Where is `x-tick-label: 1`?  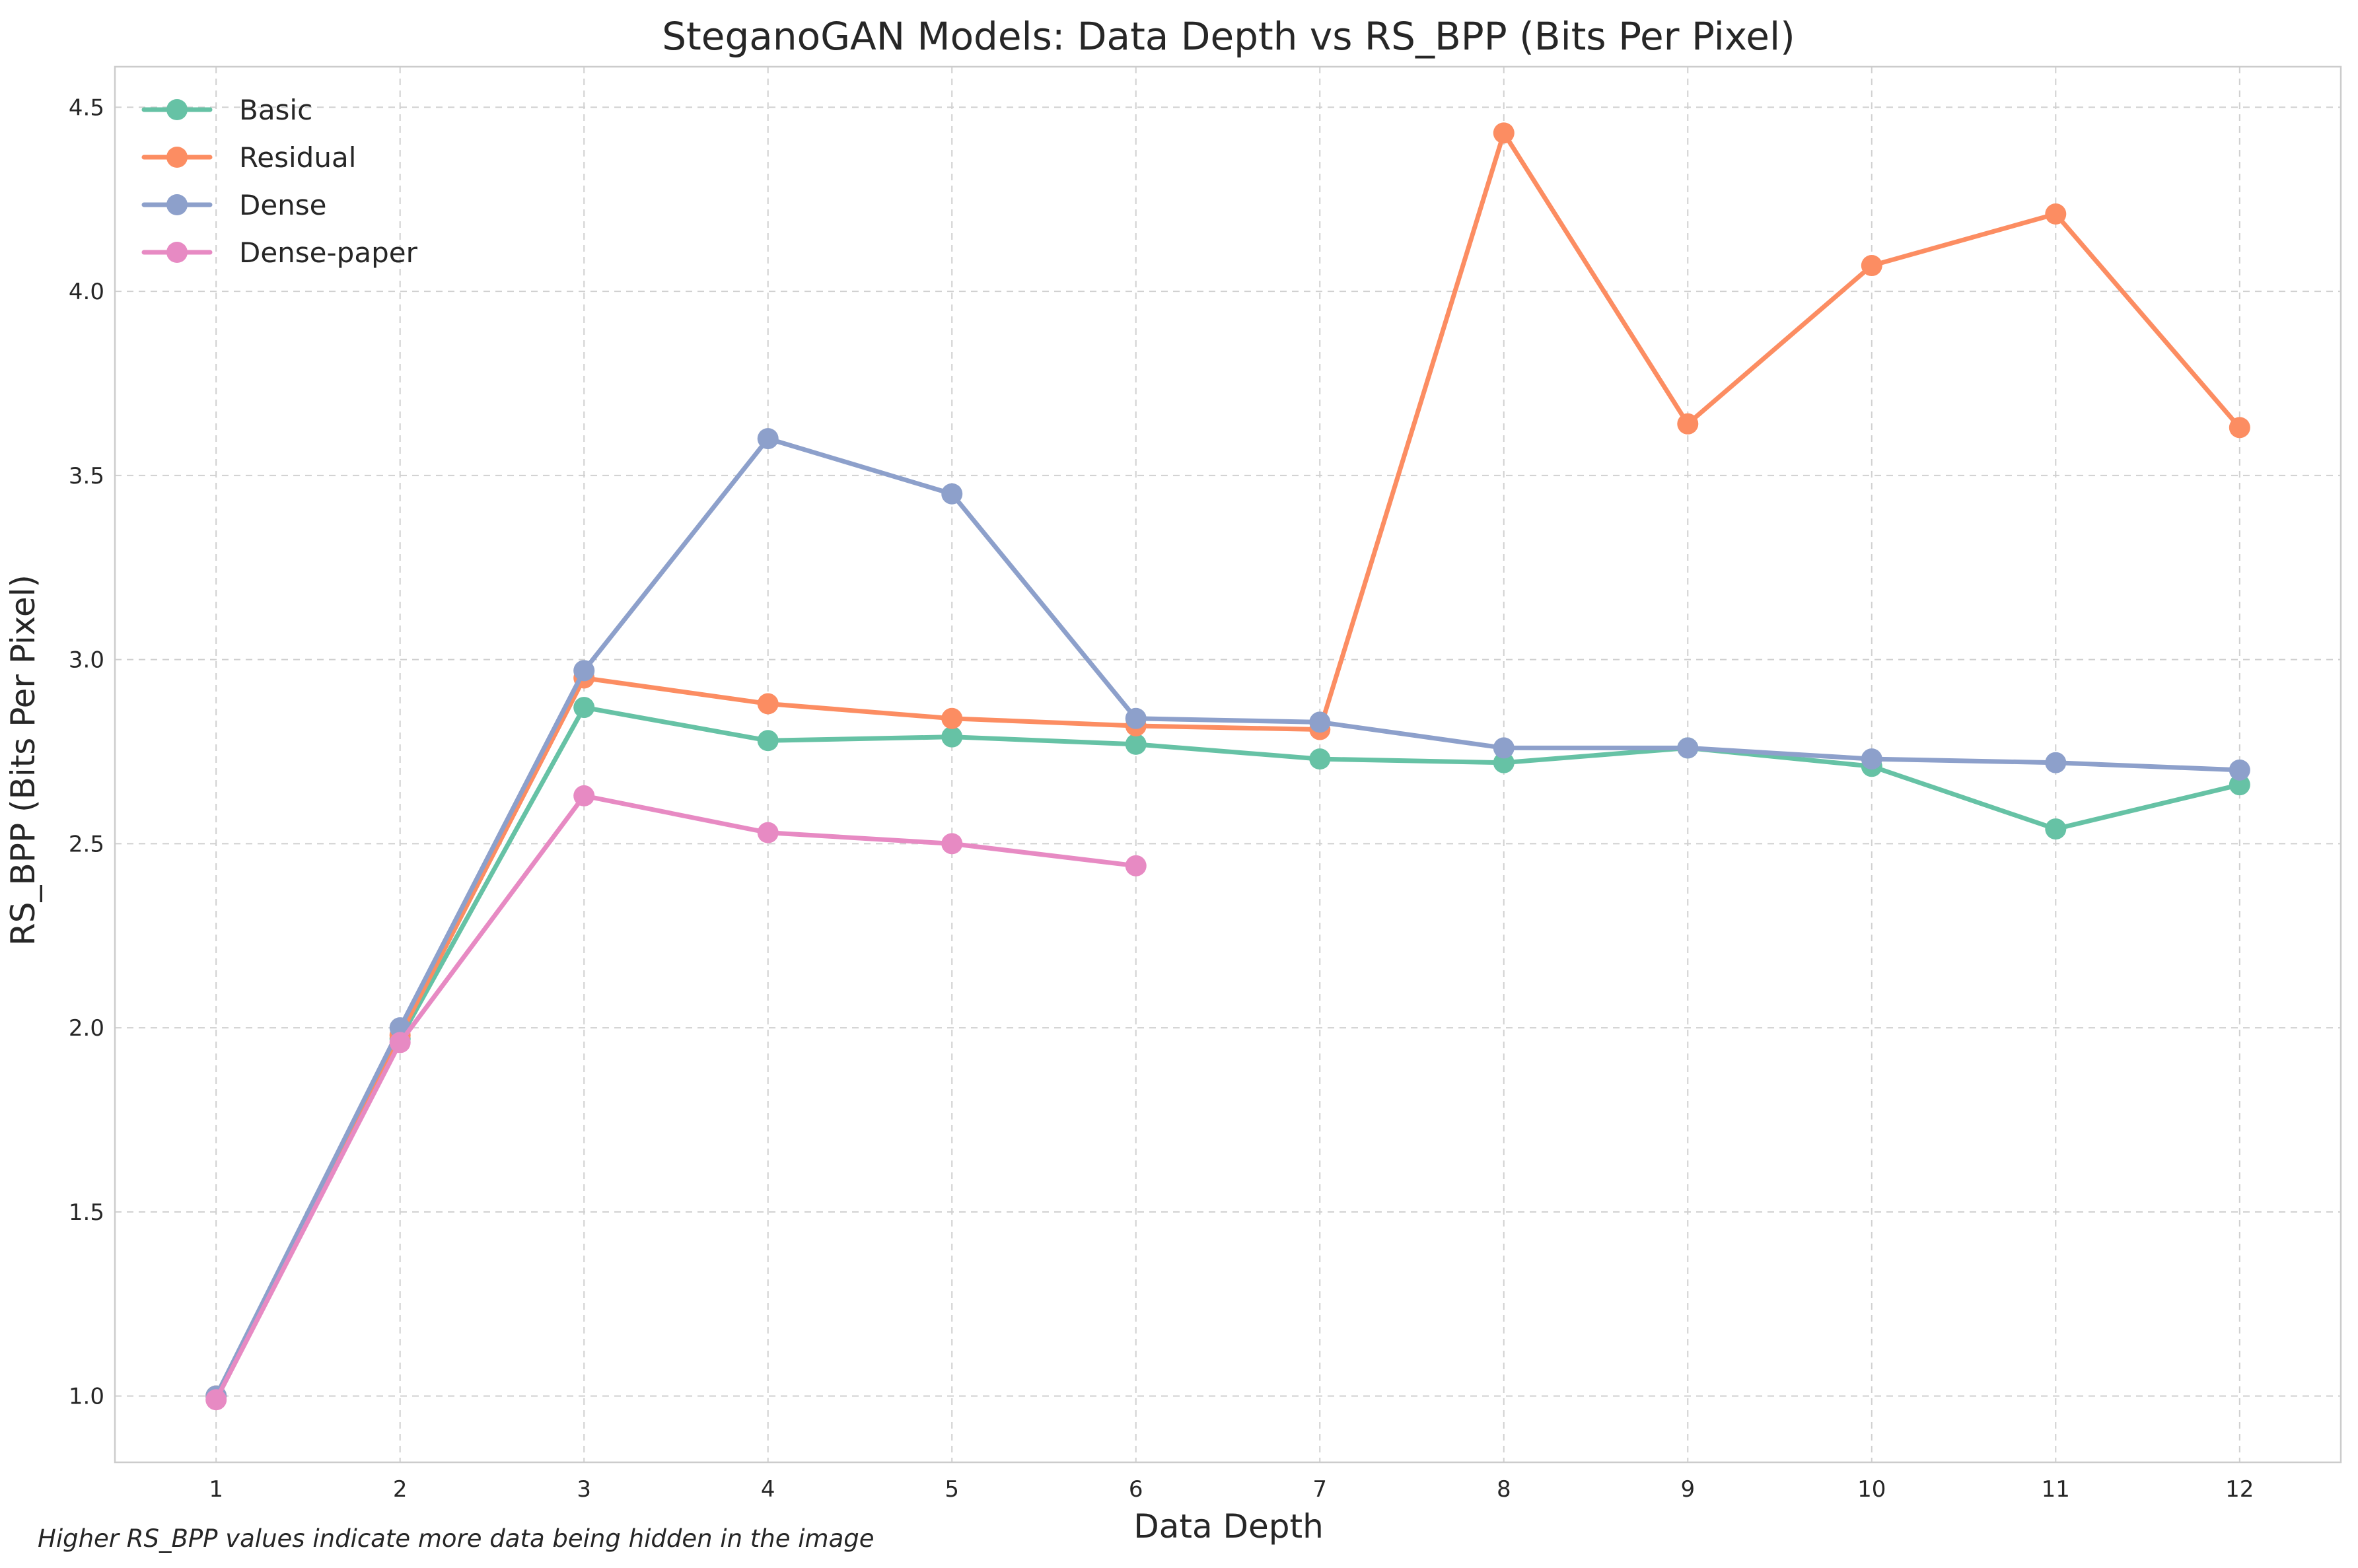 x-tick-label: 1 is located at coordinates (216, 1489).